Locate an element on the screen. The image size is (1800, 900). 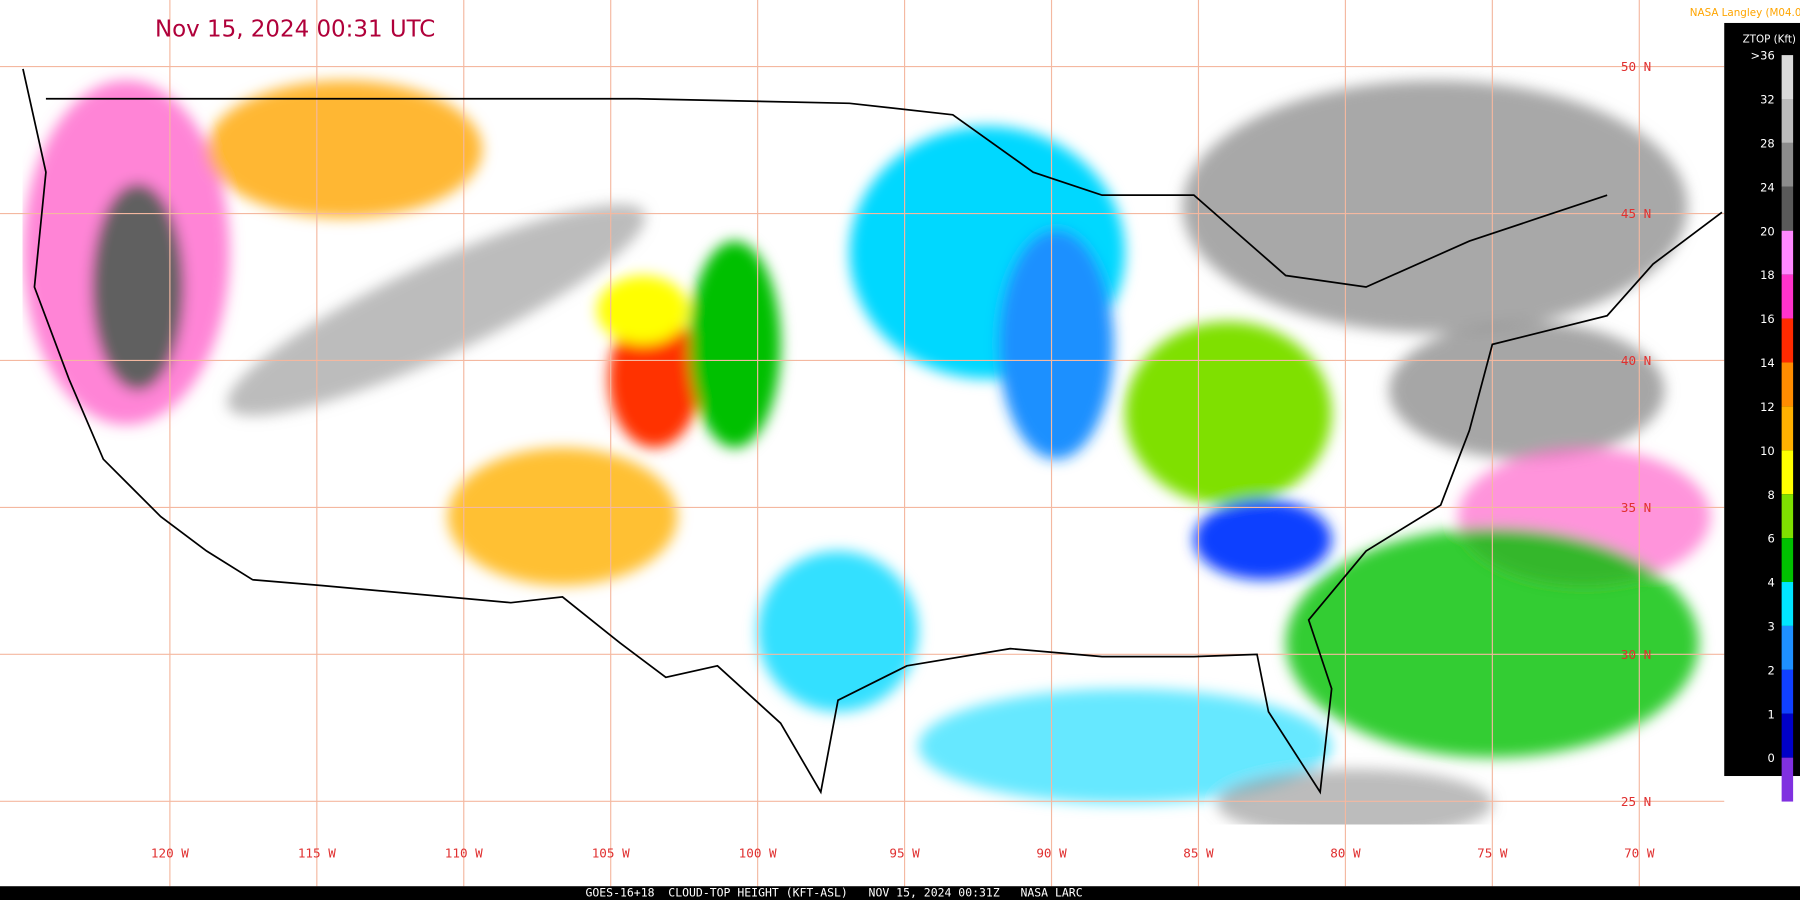
lon-label: 90 W is located at coordinates (1051, 853).